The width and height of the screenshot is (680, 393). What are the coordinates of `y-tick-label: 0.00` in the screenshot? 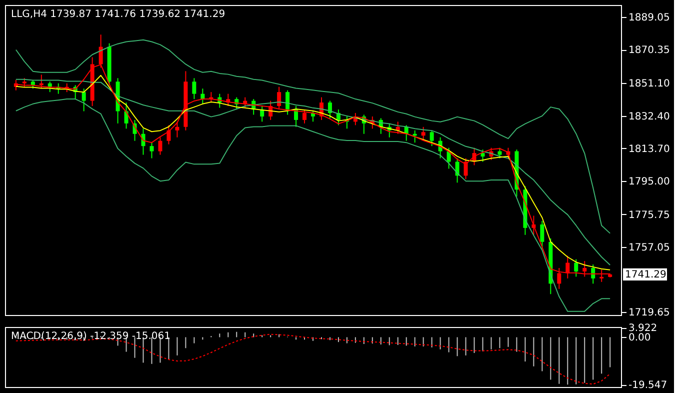 It's located at (639, 338).